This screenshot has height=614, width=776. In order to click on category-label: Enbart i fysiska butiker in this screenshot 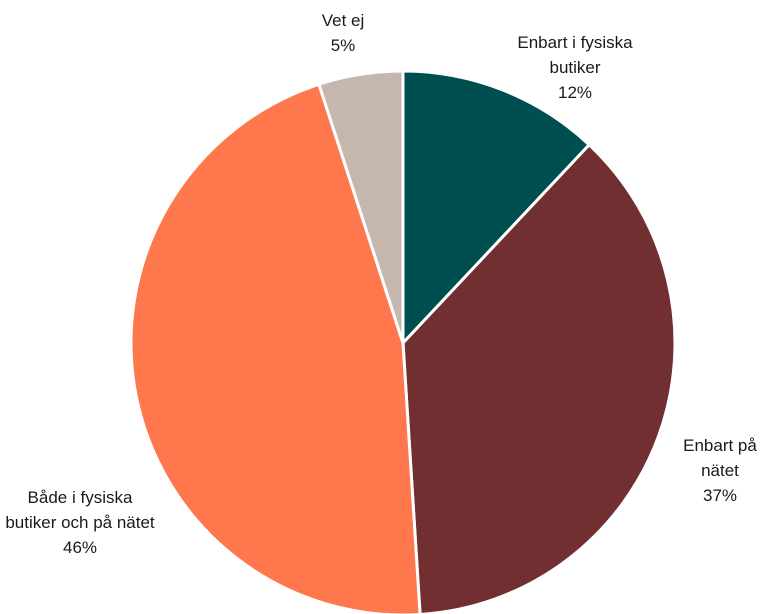, I will do `click(575, 55)`.